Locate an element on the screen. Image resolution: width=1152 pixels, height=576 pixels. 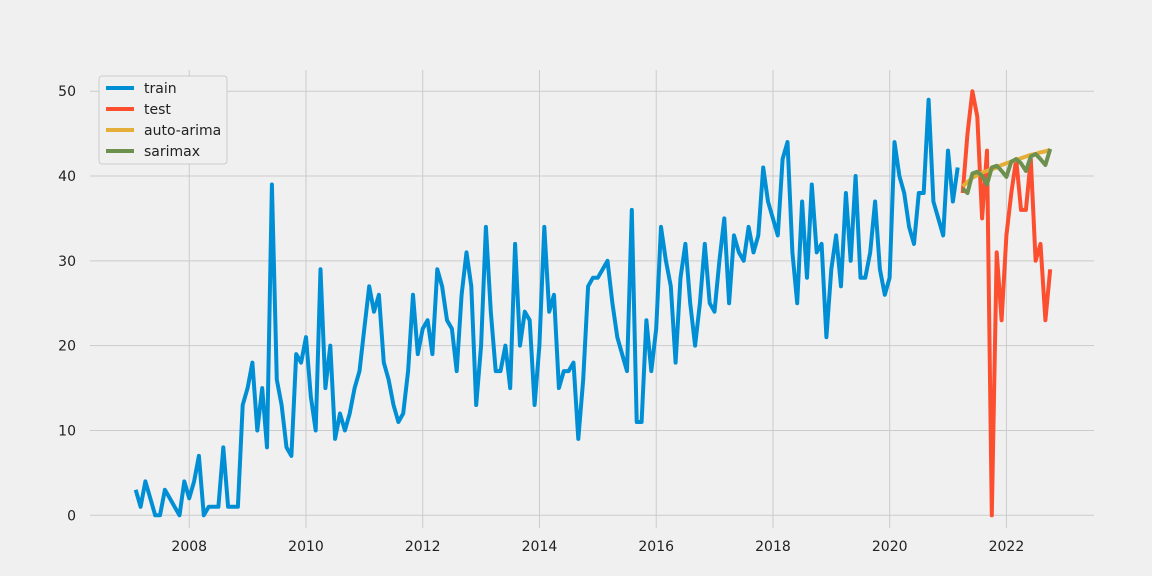
legend-label-auto-arima: auto-arima is located at coordinates (182, 131).